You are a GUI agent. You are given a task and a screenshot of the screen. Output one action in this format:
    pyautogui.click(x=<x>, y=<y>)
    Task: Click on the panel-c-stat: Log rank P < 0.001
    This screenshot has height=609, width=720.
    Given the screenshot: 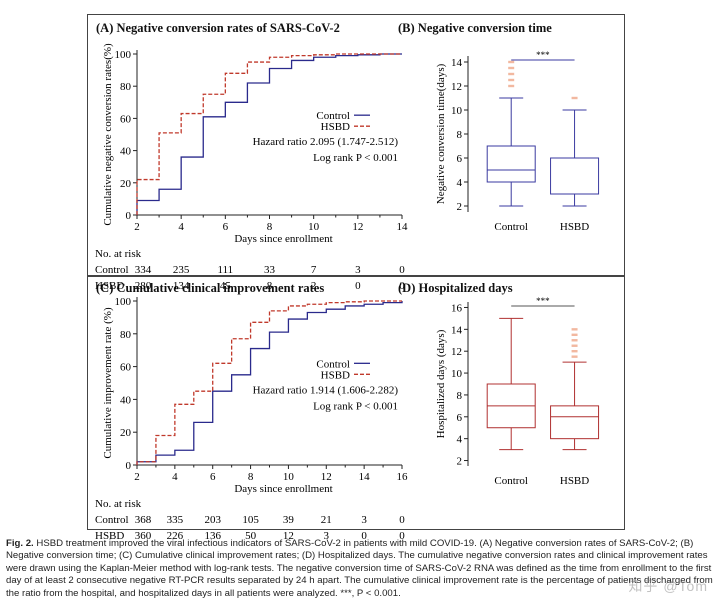 What is the action you would take?
    pyautogui.click(x=355, y=406)
    